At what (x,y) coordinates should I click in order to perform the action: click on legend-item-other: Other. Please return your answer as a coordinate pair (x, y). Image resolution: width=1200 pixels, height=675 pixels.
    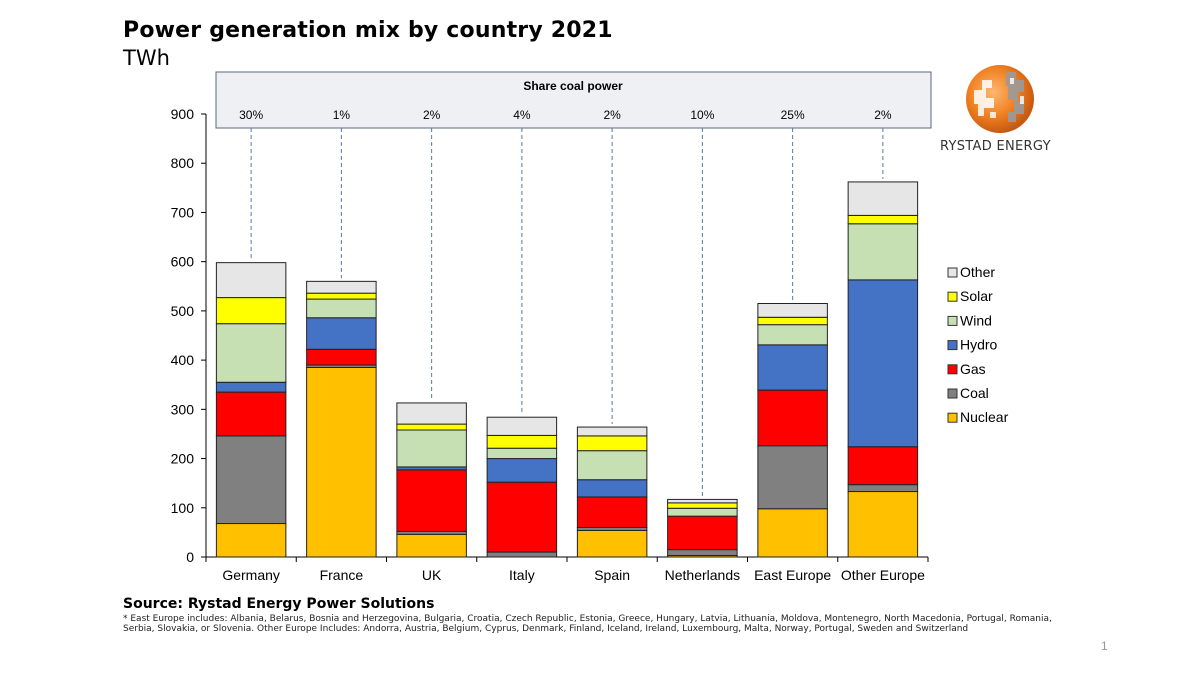
    Looking at the image, I should click on (971, 272).